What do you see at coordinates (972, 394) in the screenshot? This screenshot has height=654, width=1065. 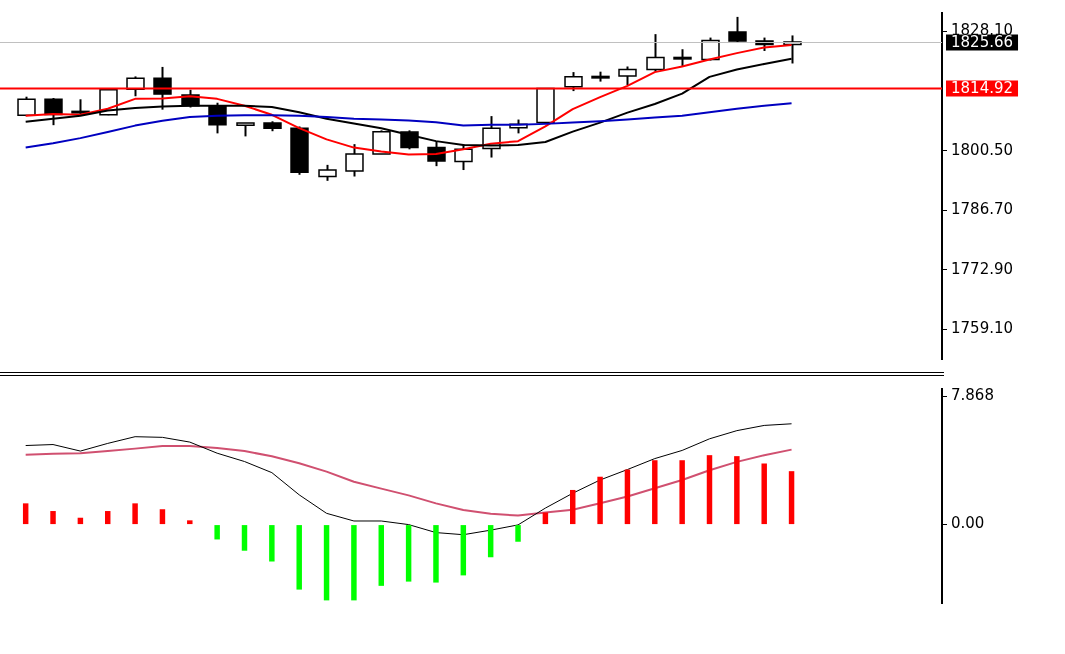 I see `y-tick-label: 7.868` at bounding box center [972, 394].